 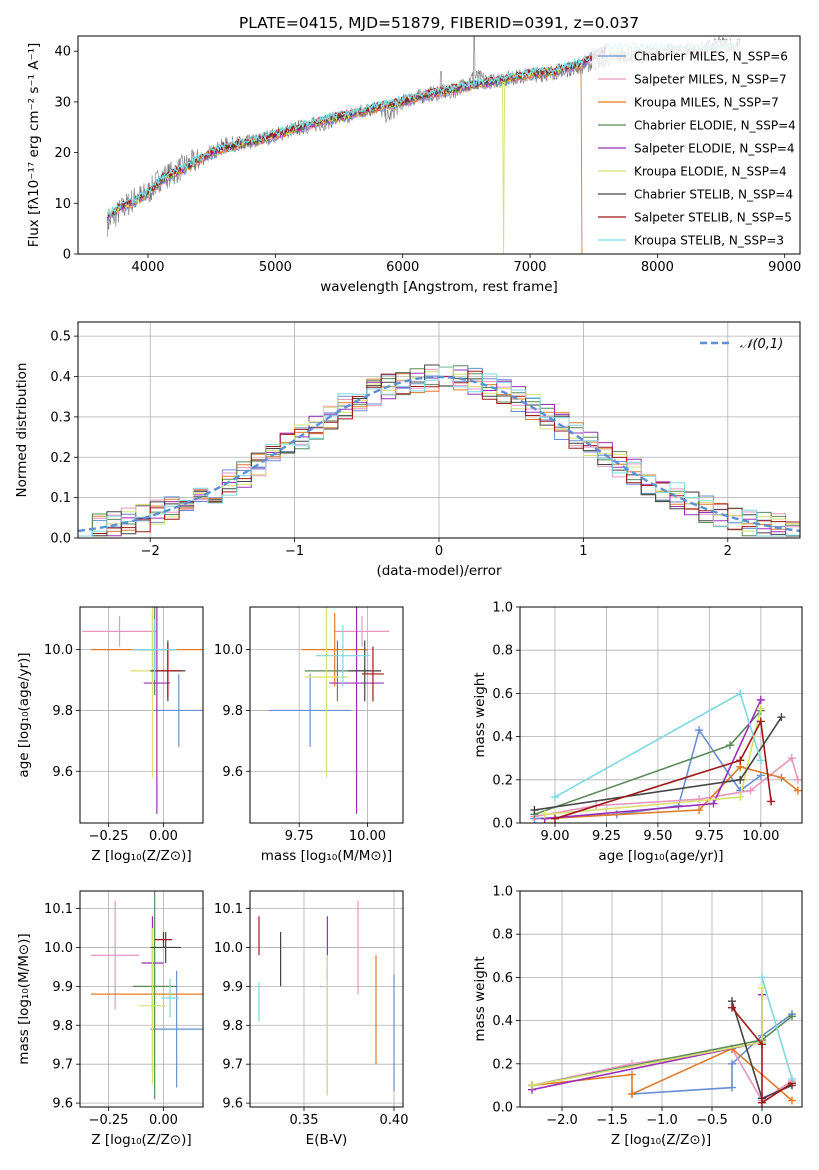 I want to click on x-axis-label: Z [log₁₀(Z/Z⊙)], so click(x=141, y=1140).